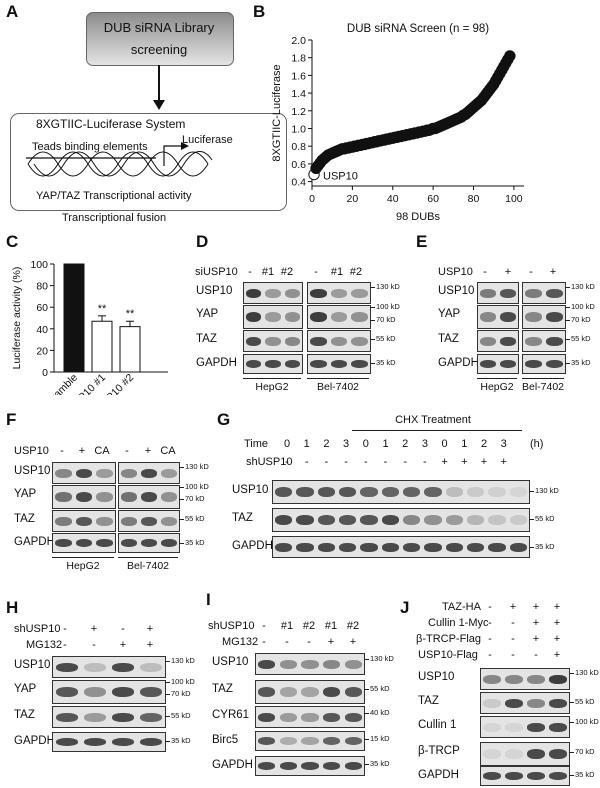  I want to click on i-2-blot, so click(310, 717).